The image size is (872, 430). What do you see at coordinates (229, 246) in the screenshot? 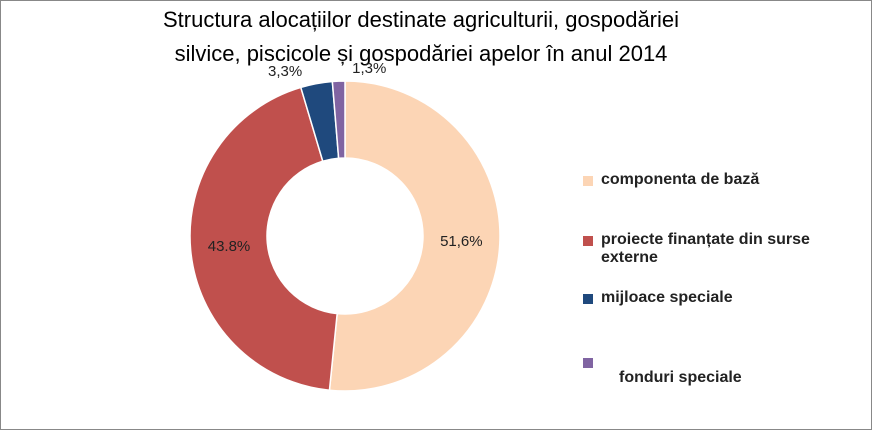
I see `data-label: 43.8%` at bounding box center [229, 246].